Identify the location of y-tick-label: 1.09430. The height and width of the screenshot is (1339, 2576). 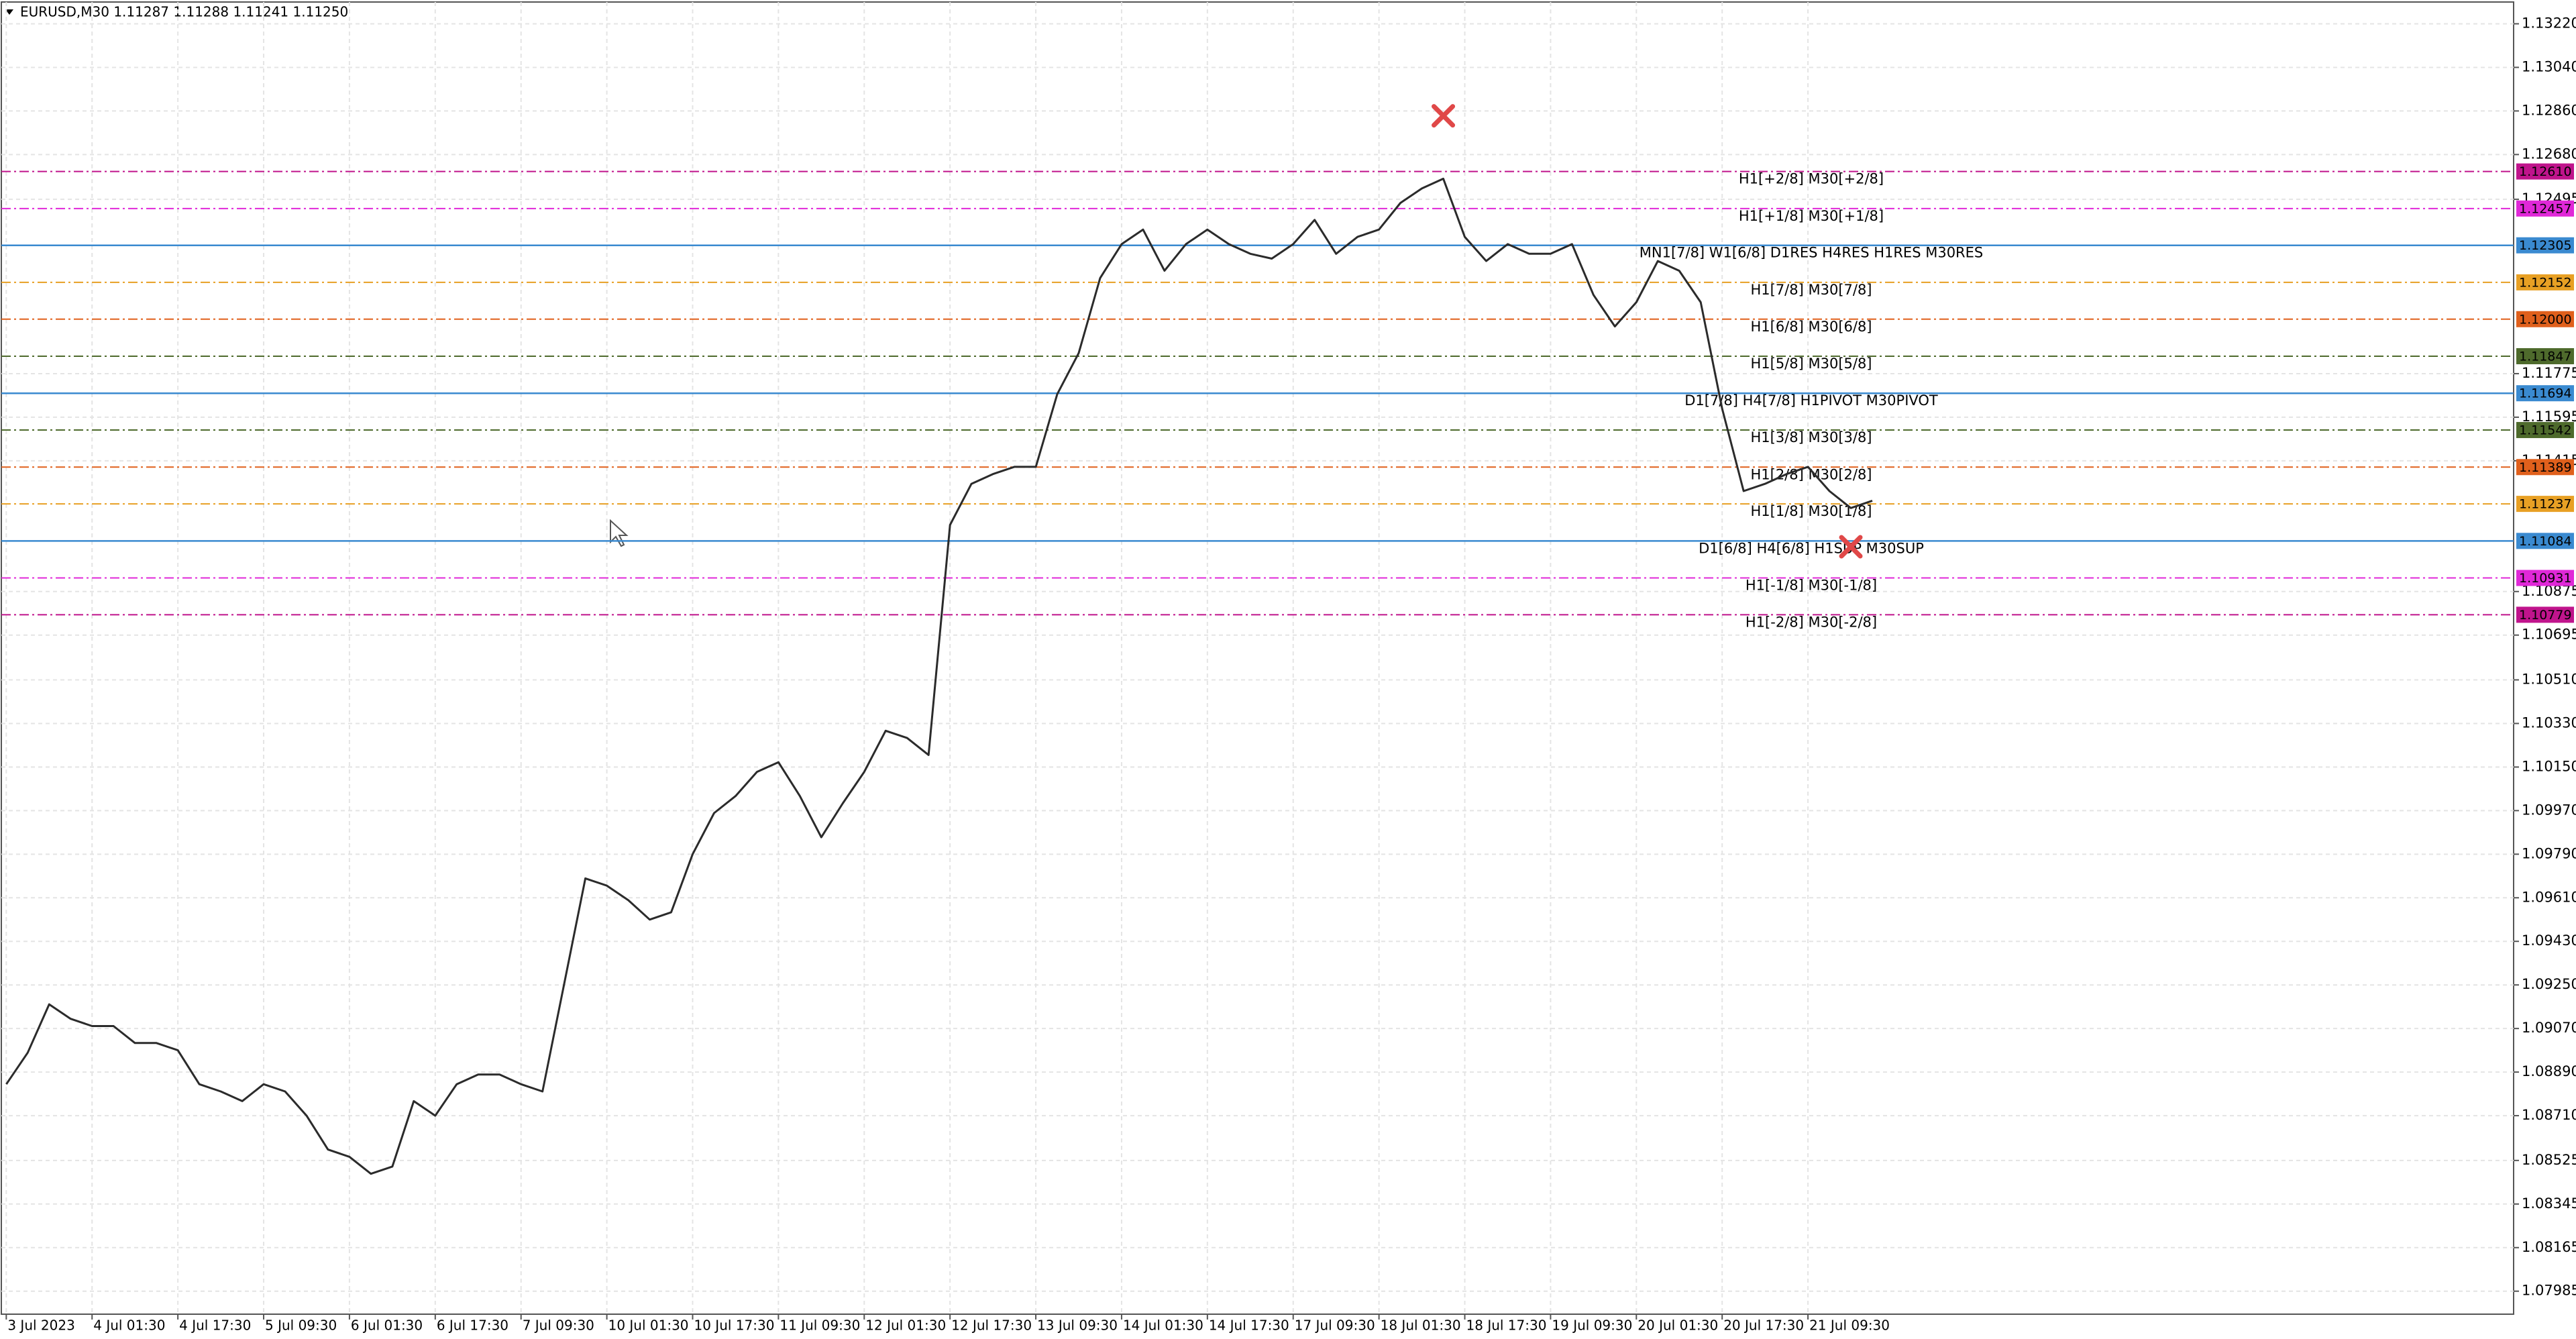
(2549, 940).